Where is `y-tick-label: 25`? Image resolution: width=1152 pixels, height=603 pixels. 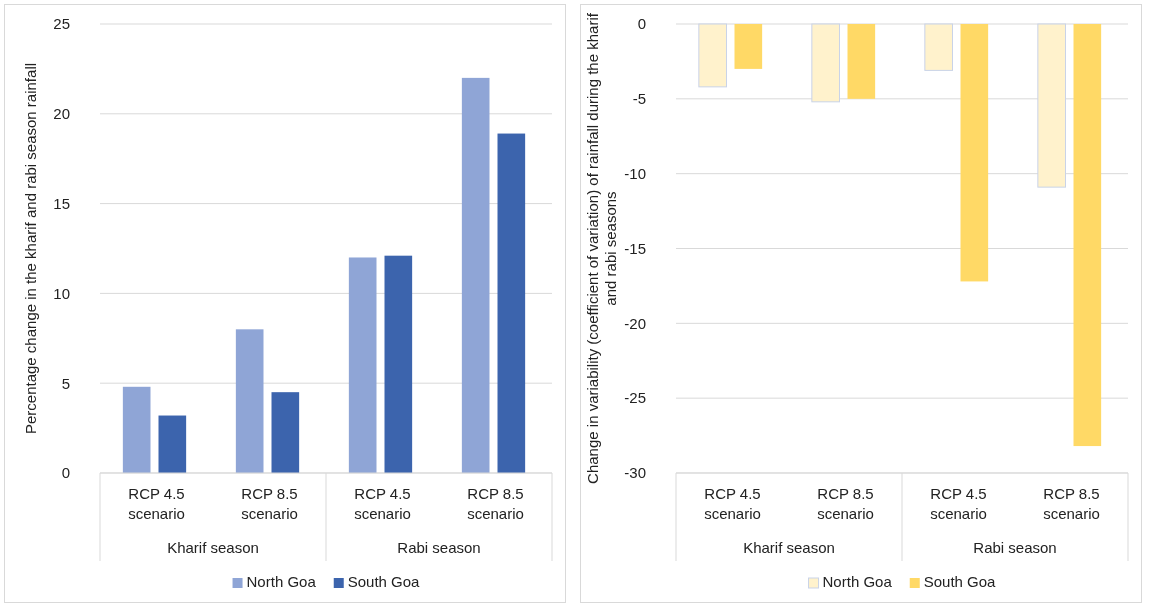
y-tick-label: 25 is located at coordinates (61, 24).